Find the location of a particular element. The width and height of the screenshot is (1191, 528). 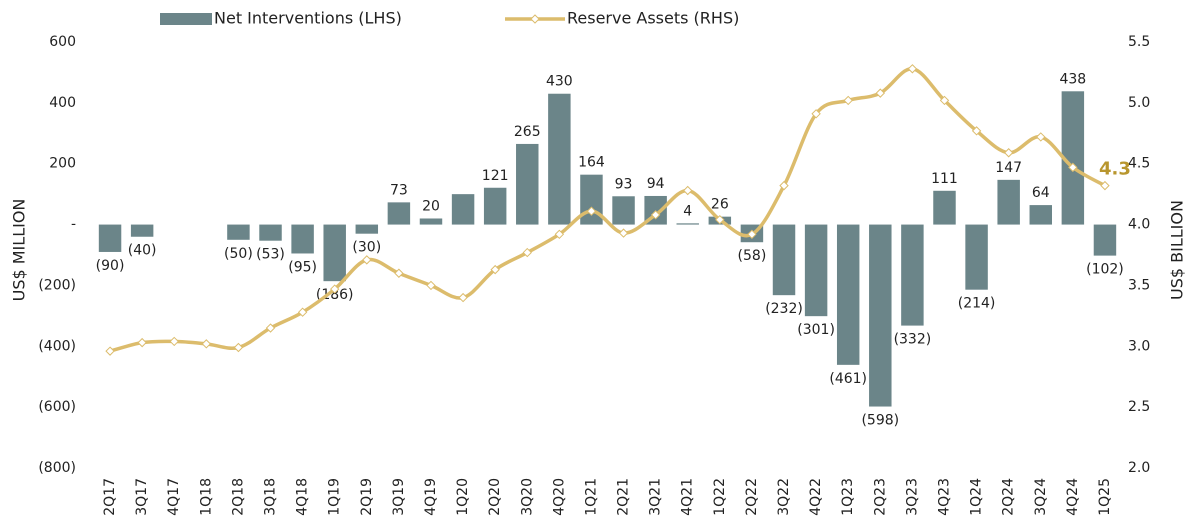

x-tick-label: 4Q18 is located at coordinates (303, 497).